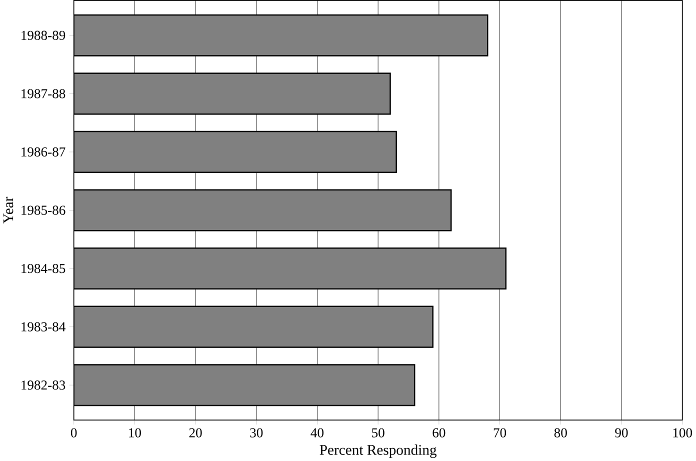  Describe the element at coordinates (560, 433) in the screenshot. I see `x-tick-label: 80` at that location.